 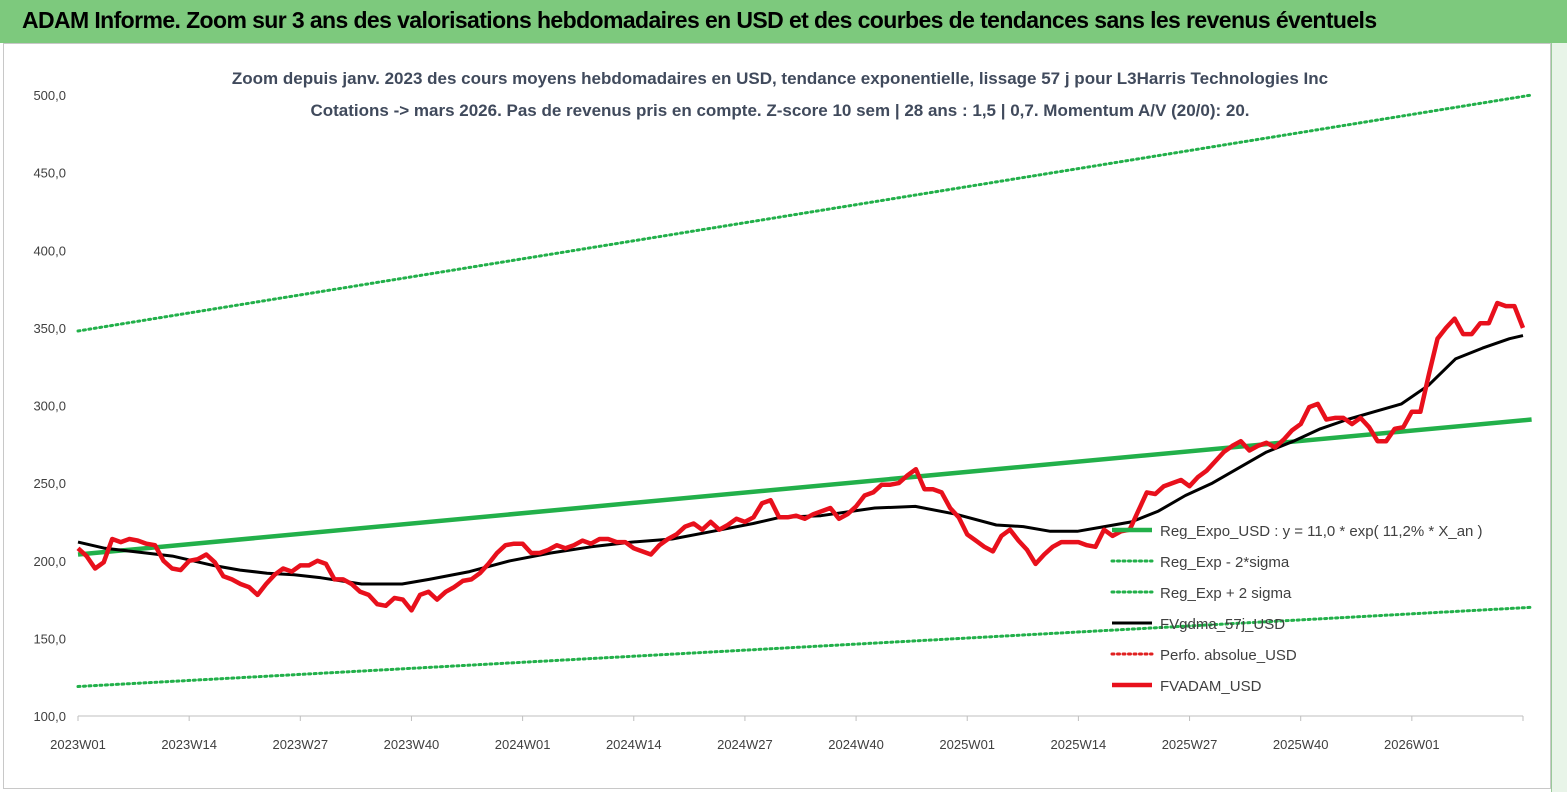 What do you see at coordinates (856, 744) in the screenshot?
I see `x-tick-label: 2024W40` at bounding box center [856, 744].